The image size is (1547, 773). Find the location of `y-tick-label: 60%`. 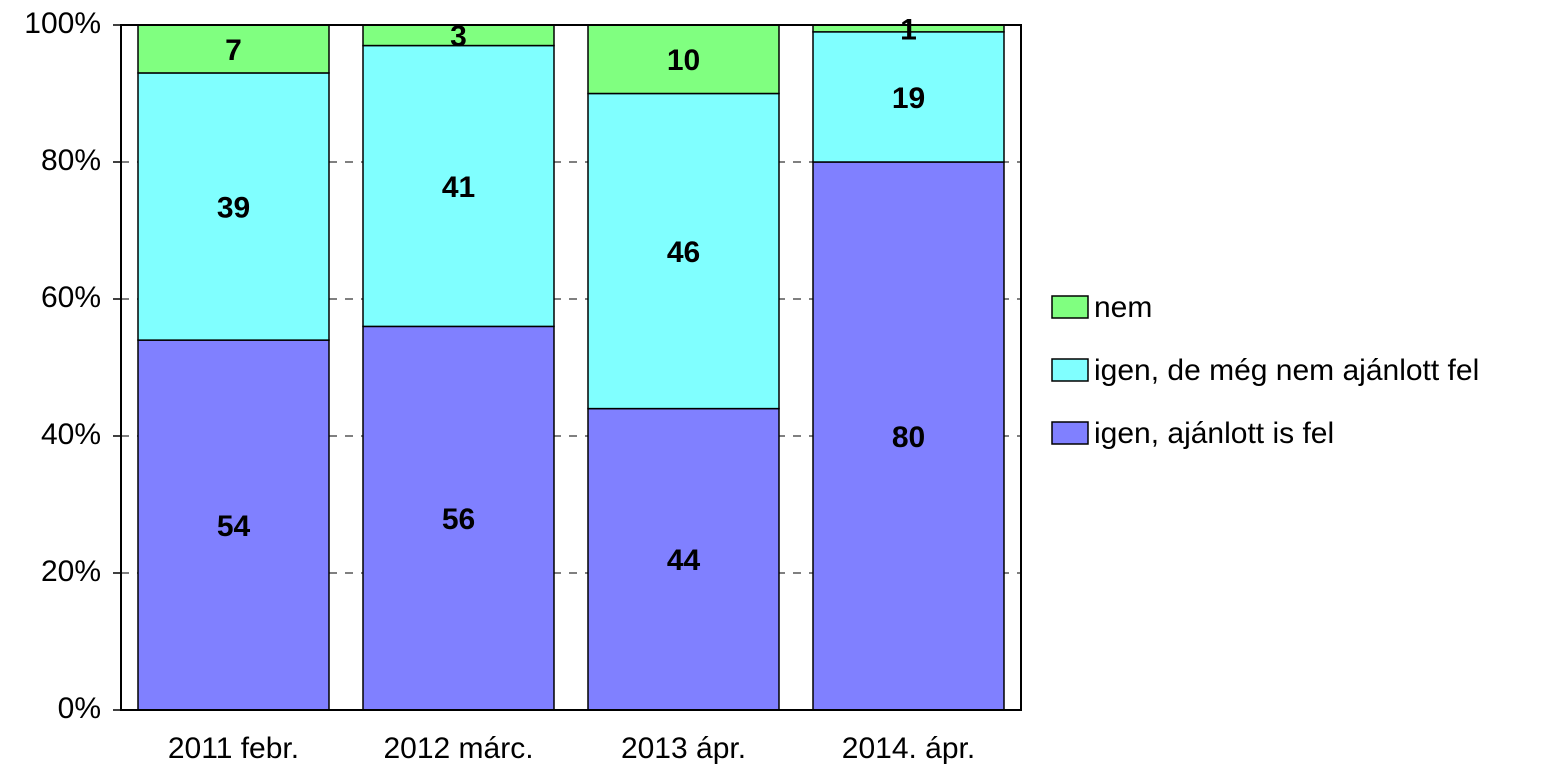

y-tick-label: 60% is located at coordinates (71, 297).